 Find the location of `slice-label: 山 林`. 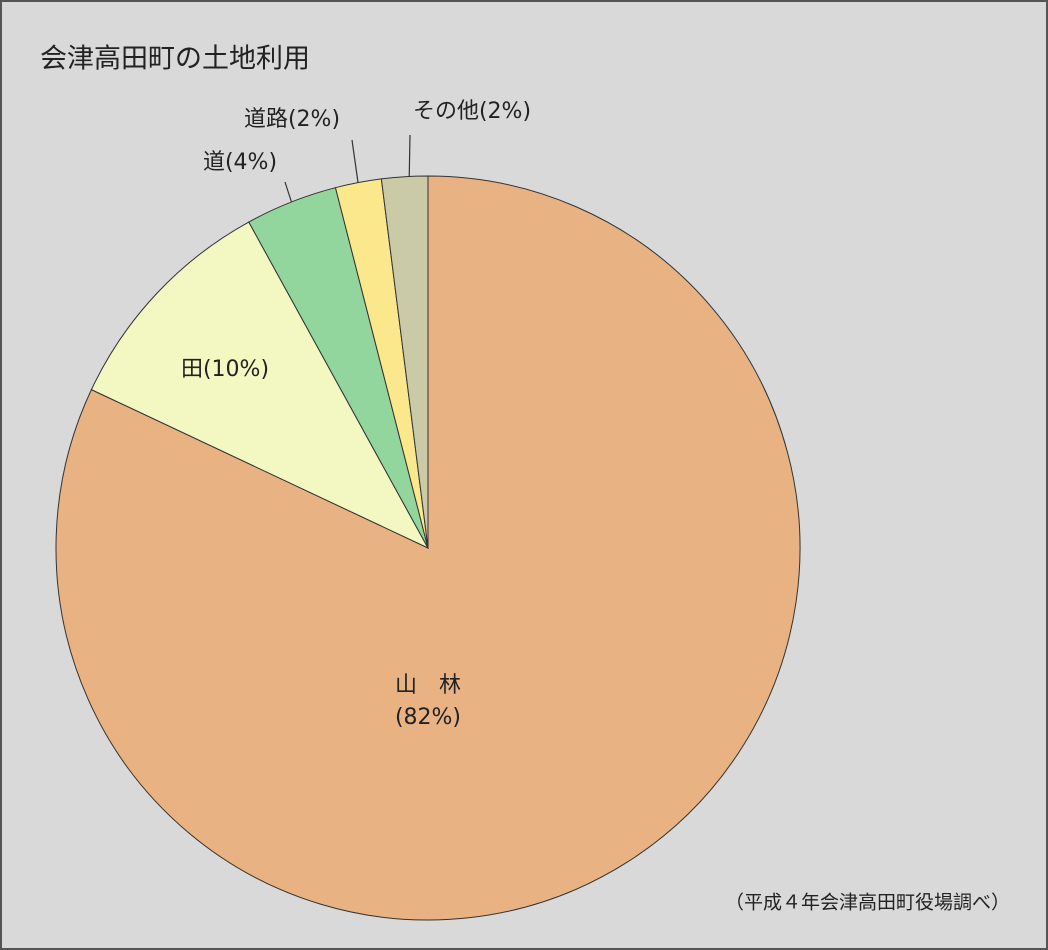

slice-label: 山 林 is located at coordinates (428, 685).